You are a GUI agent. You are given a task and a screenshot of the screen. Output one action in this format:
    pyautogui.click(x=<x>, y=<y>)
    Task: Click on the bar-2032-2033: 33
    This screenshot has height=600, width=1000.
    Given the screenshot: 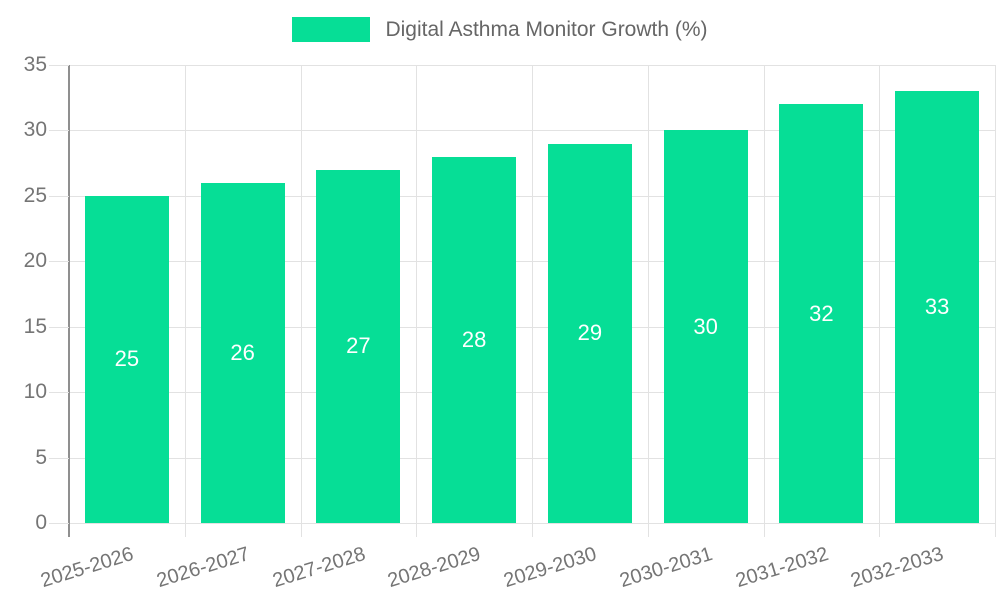 What is the action you would take?
    pyautogui.click(x=937, y=307)
    